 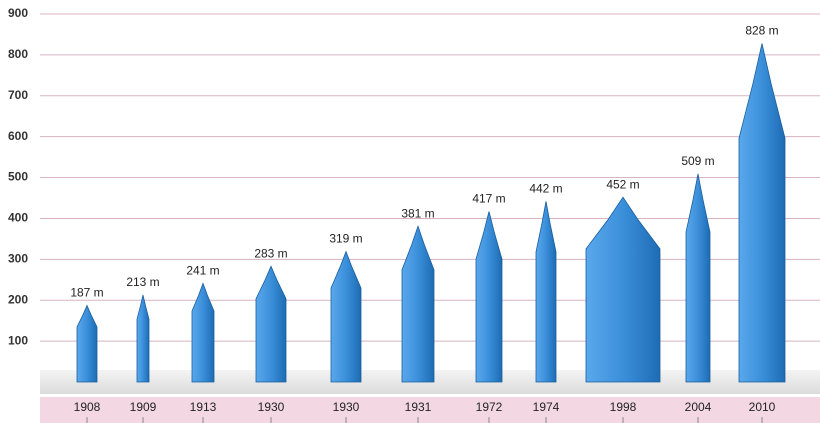 What do you see at coordinates (18, 218) in the screenshot?
I see `y-tick-label: 400` at bounding box center [18, 218].